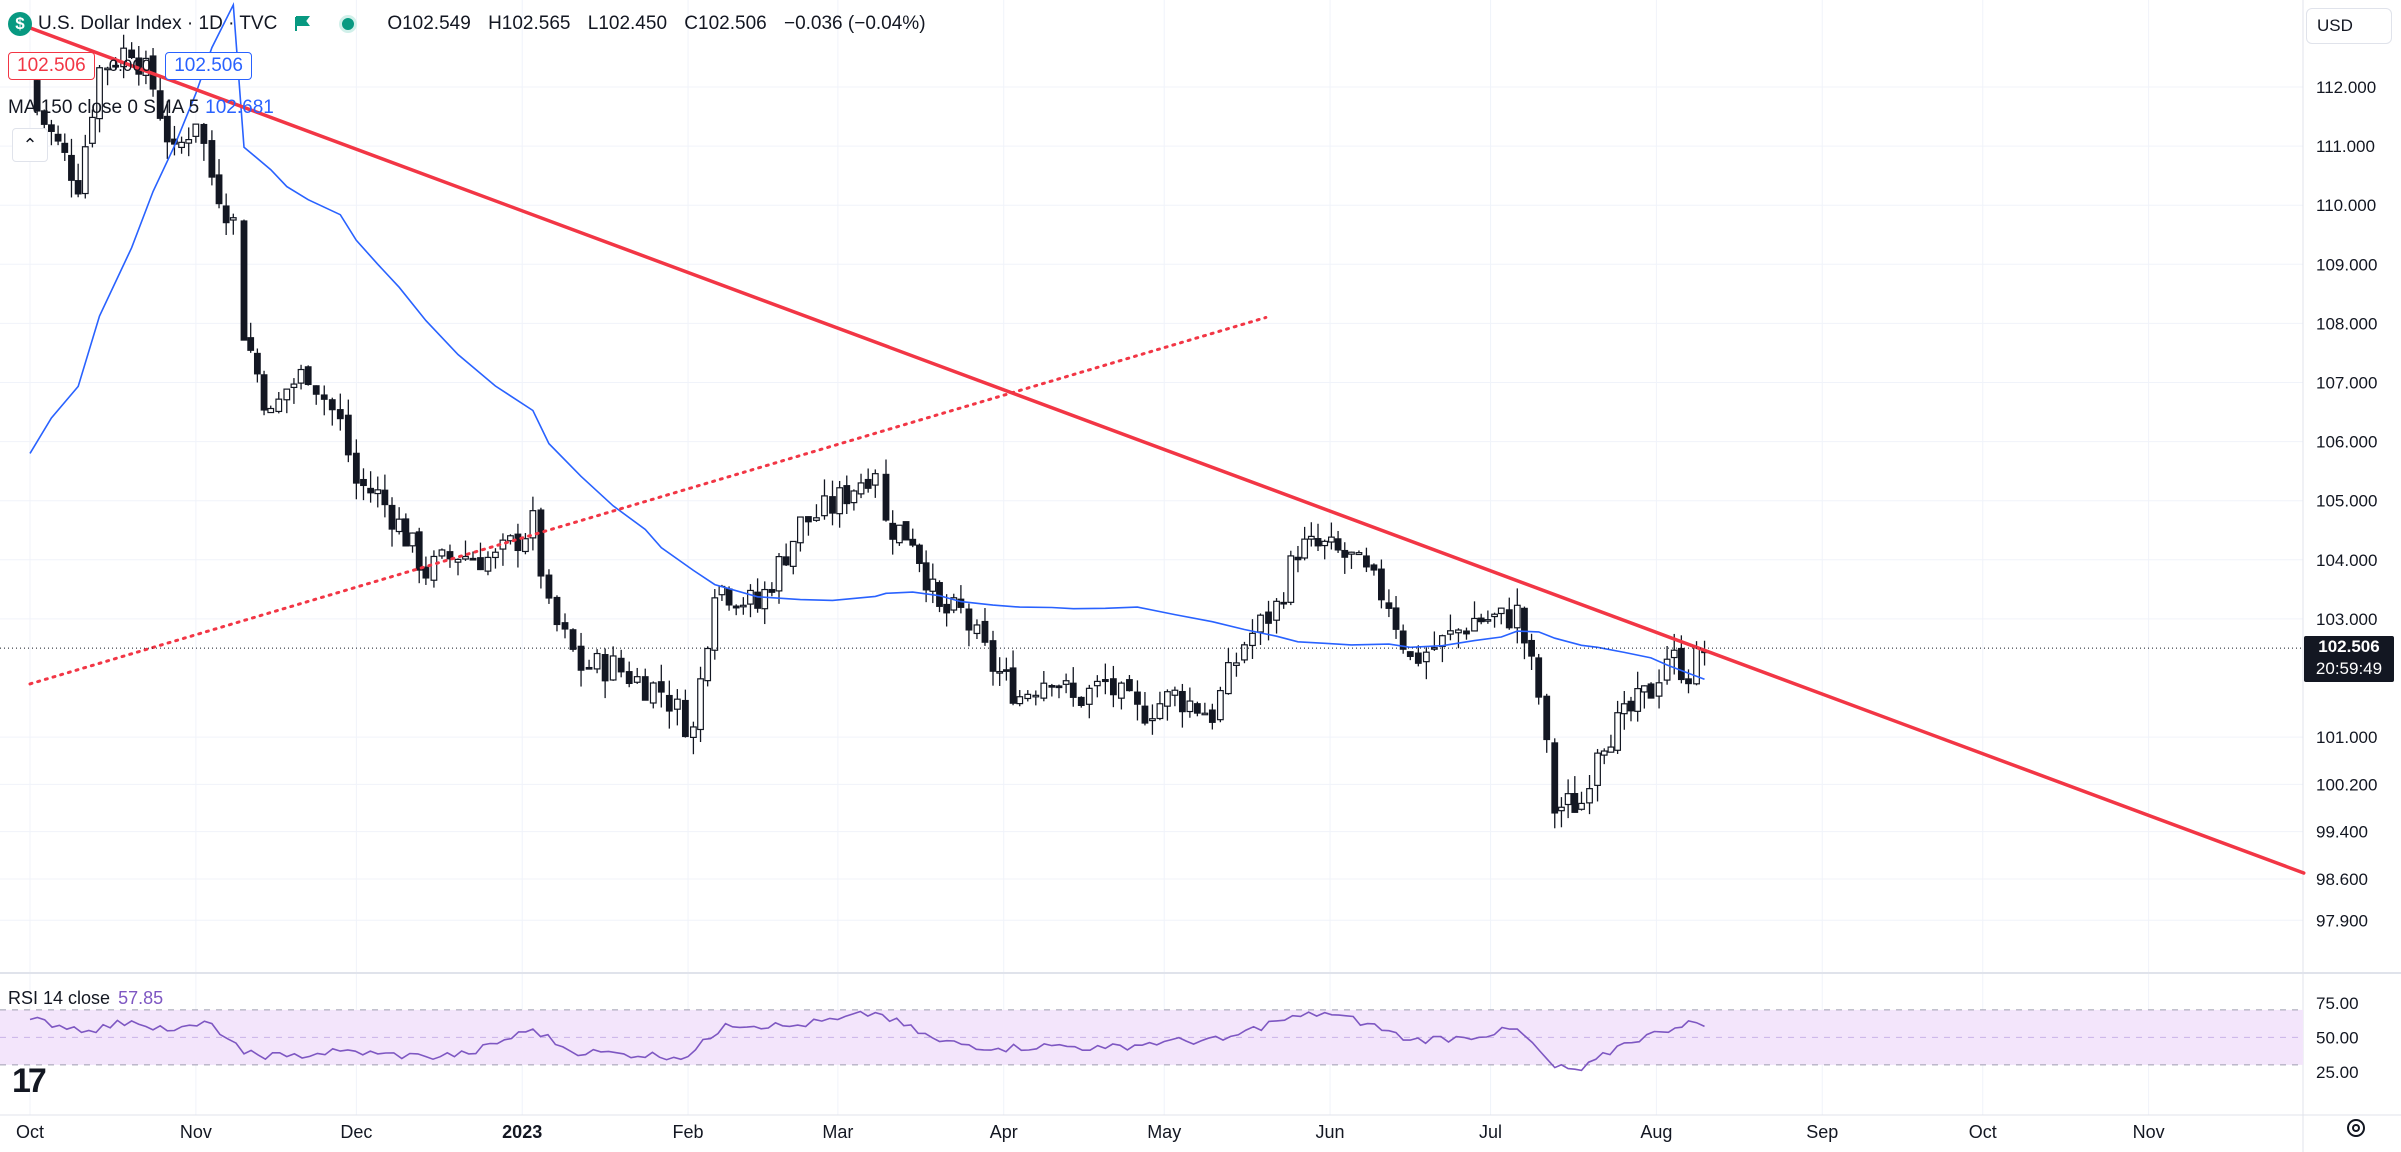 This screenshot has height=1152, width=2401. What do you see at coordinates (2349, 26) in the screenshot?
I see `currency-selector: USD` at bounding box center [2349, 26].